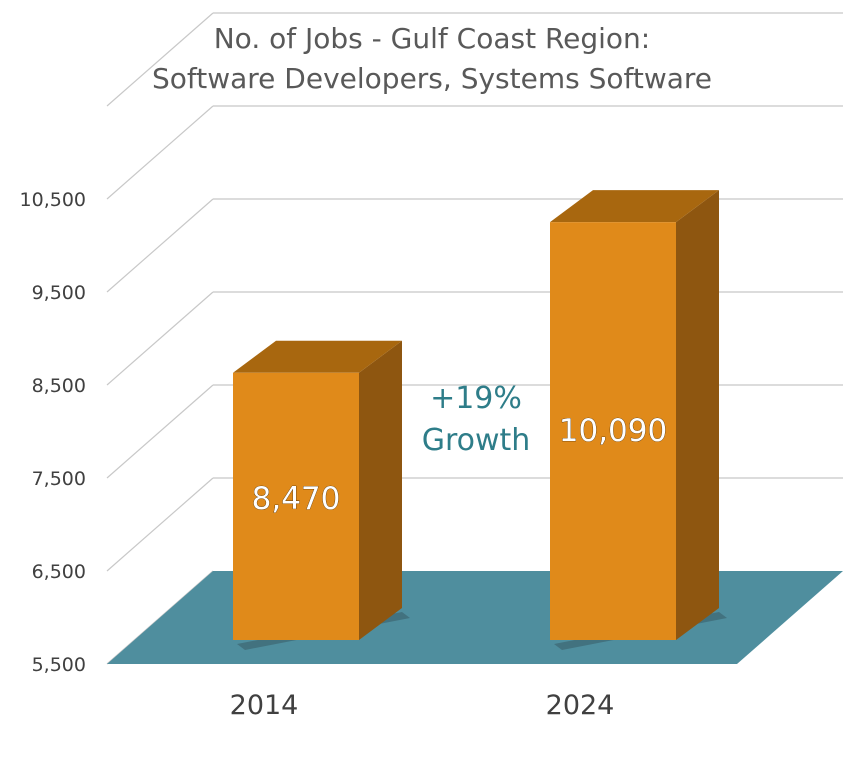  I want to click on y-tick-label: 5,500, so click(59, 665).